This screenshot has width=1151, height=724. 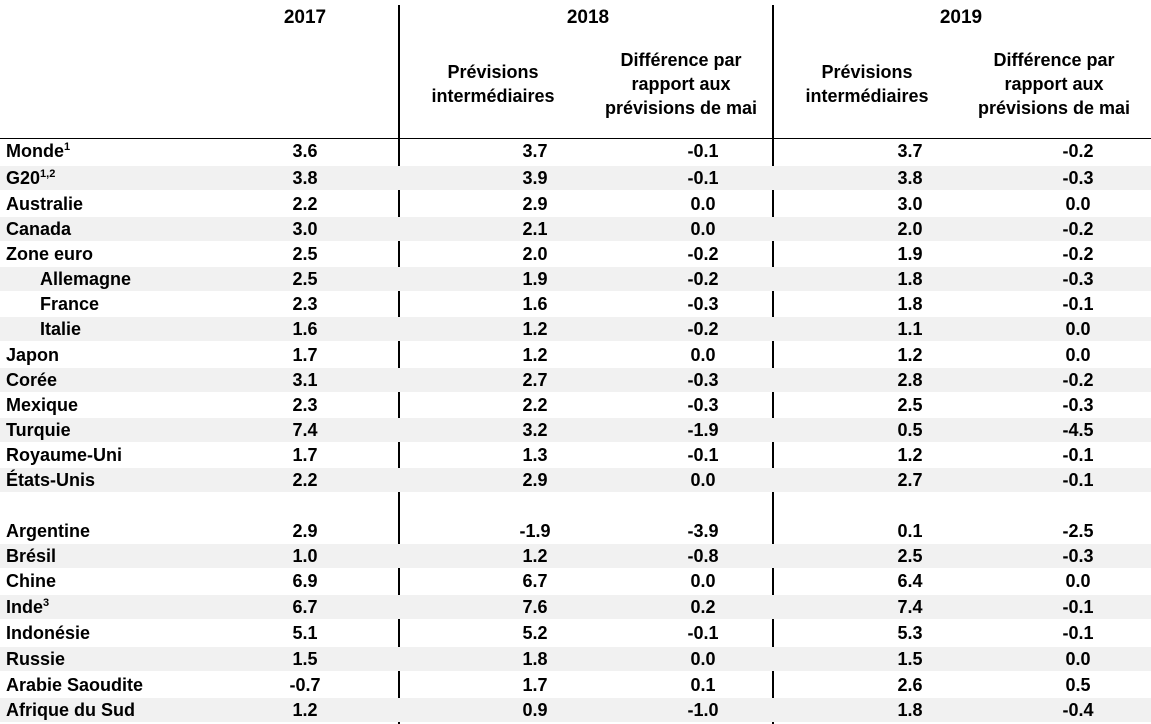 What do you see at coordinates (39, 229) in the screenshot?
I see `row-label-text: Canada` at bounding box center [39, 229].